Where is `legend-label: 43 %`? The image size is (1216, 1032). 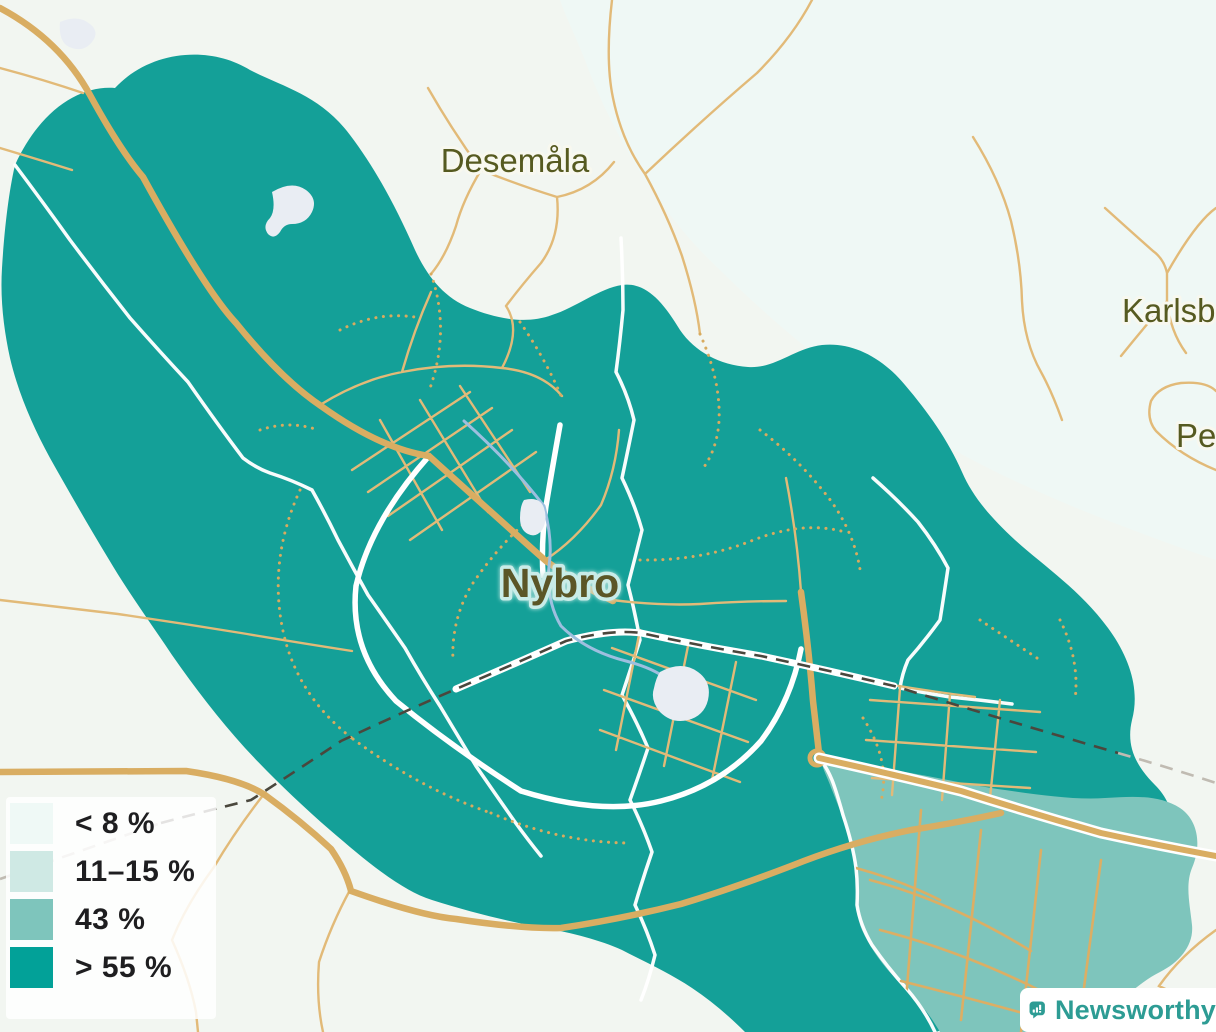 legend-label: 43 % is located at coordinates (110, 919).